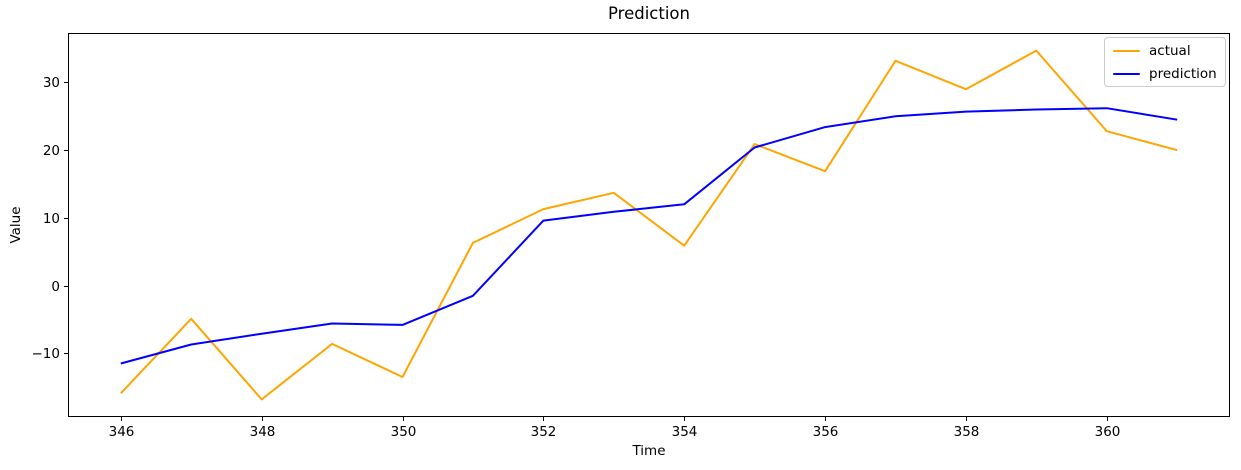  What do you see at coordinates (46, 354) in the screenshot?
I see `y-tick-label: −10` at bounding box center [46, 354].